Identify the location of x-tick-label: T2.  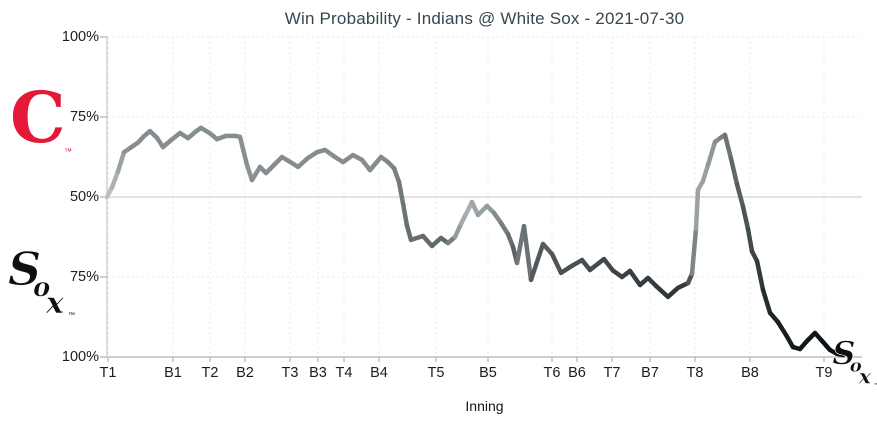
(210, 373).